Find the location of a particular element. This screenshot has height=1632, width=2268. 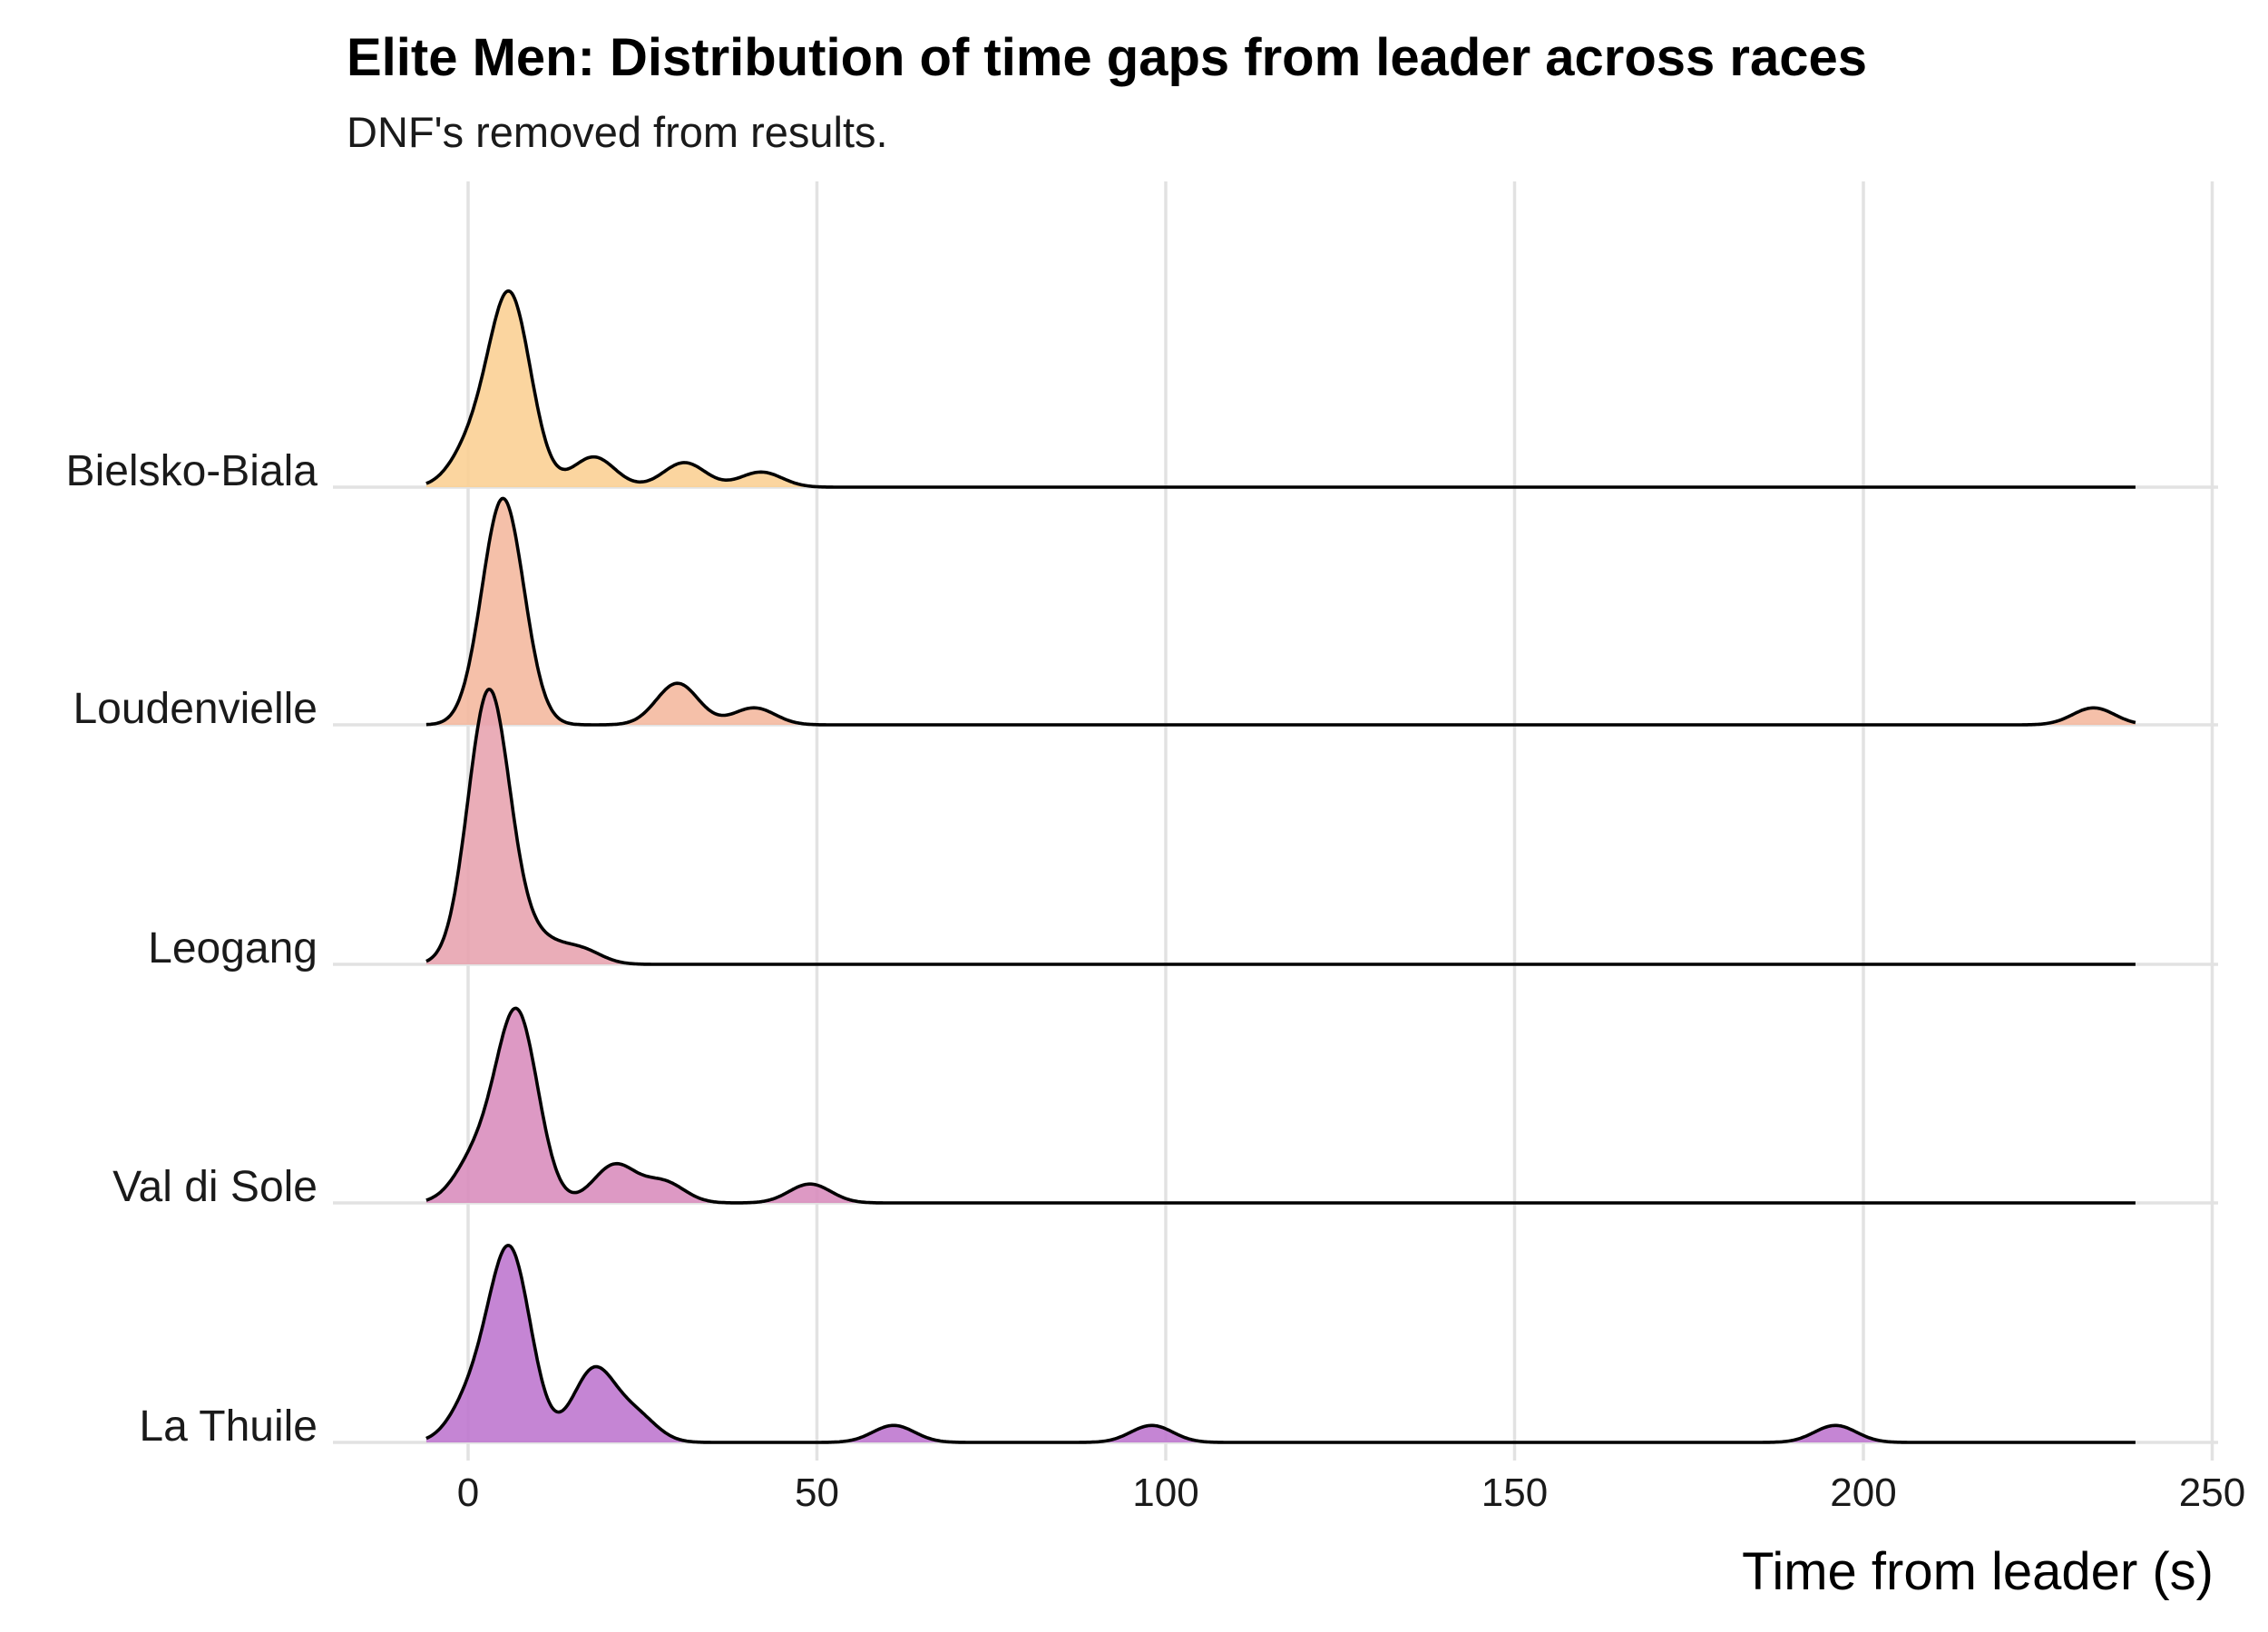

x-tick-label: 200 is located at coordinates (1863, 1493).